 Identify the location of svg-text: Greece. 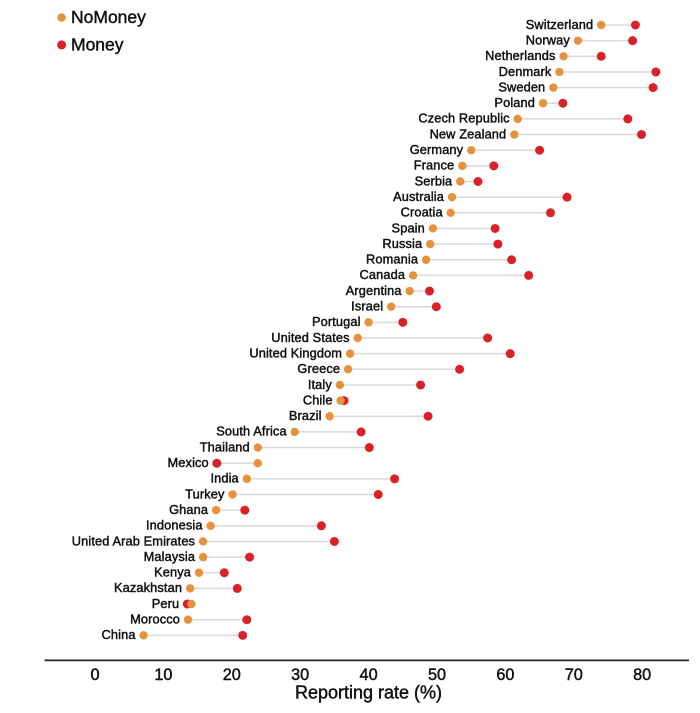
(318, 368).